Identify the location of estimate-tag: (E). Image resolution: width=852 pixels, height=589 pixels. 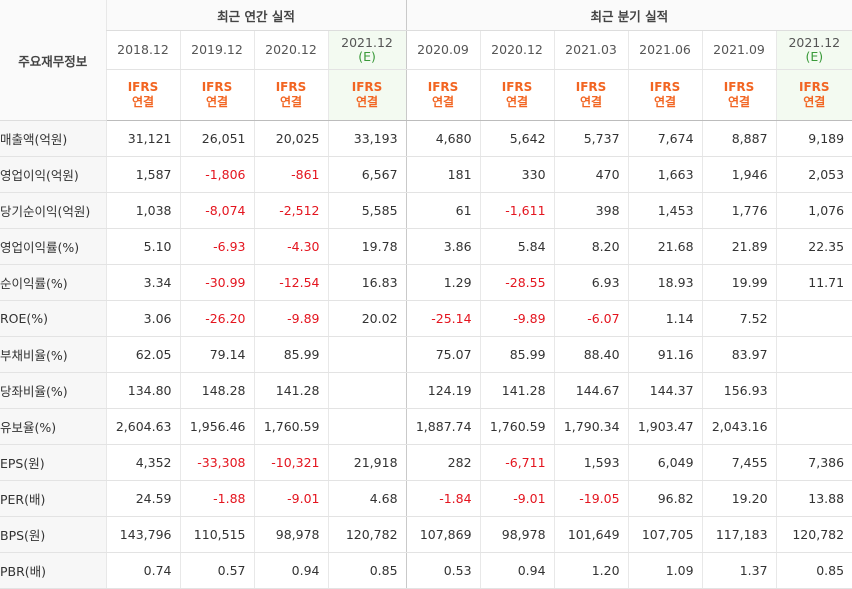
(367, 56).